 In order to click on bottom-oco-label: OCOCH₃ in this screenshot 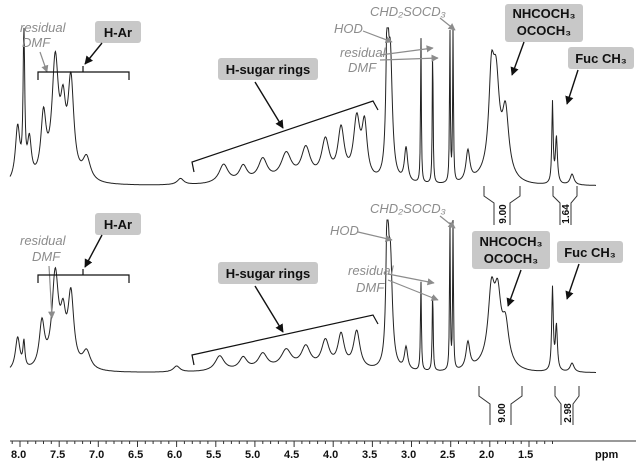, I will do `click(511, 258)`.